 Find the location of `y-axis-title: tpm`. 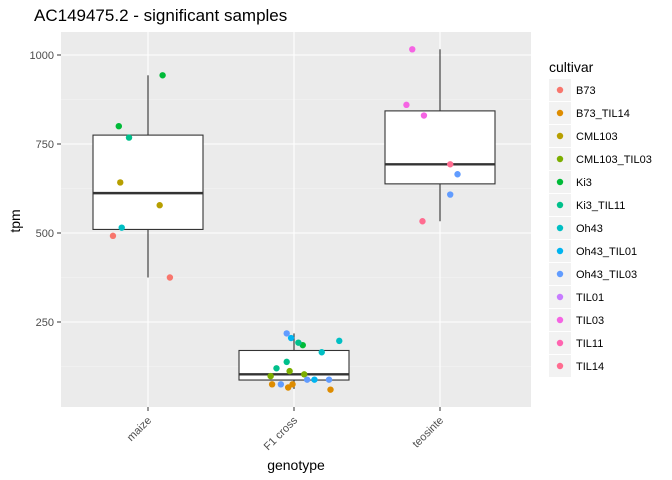

y-axis-title: tpm is located at coordinates (15, 220).